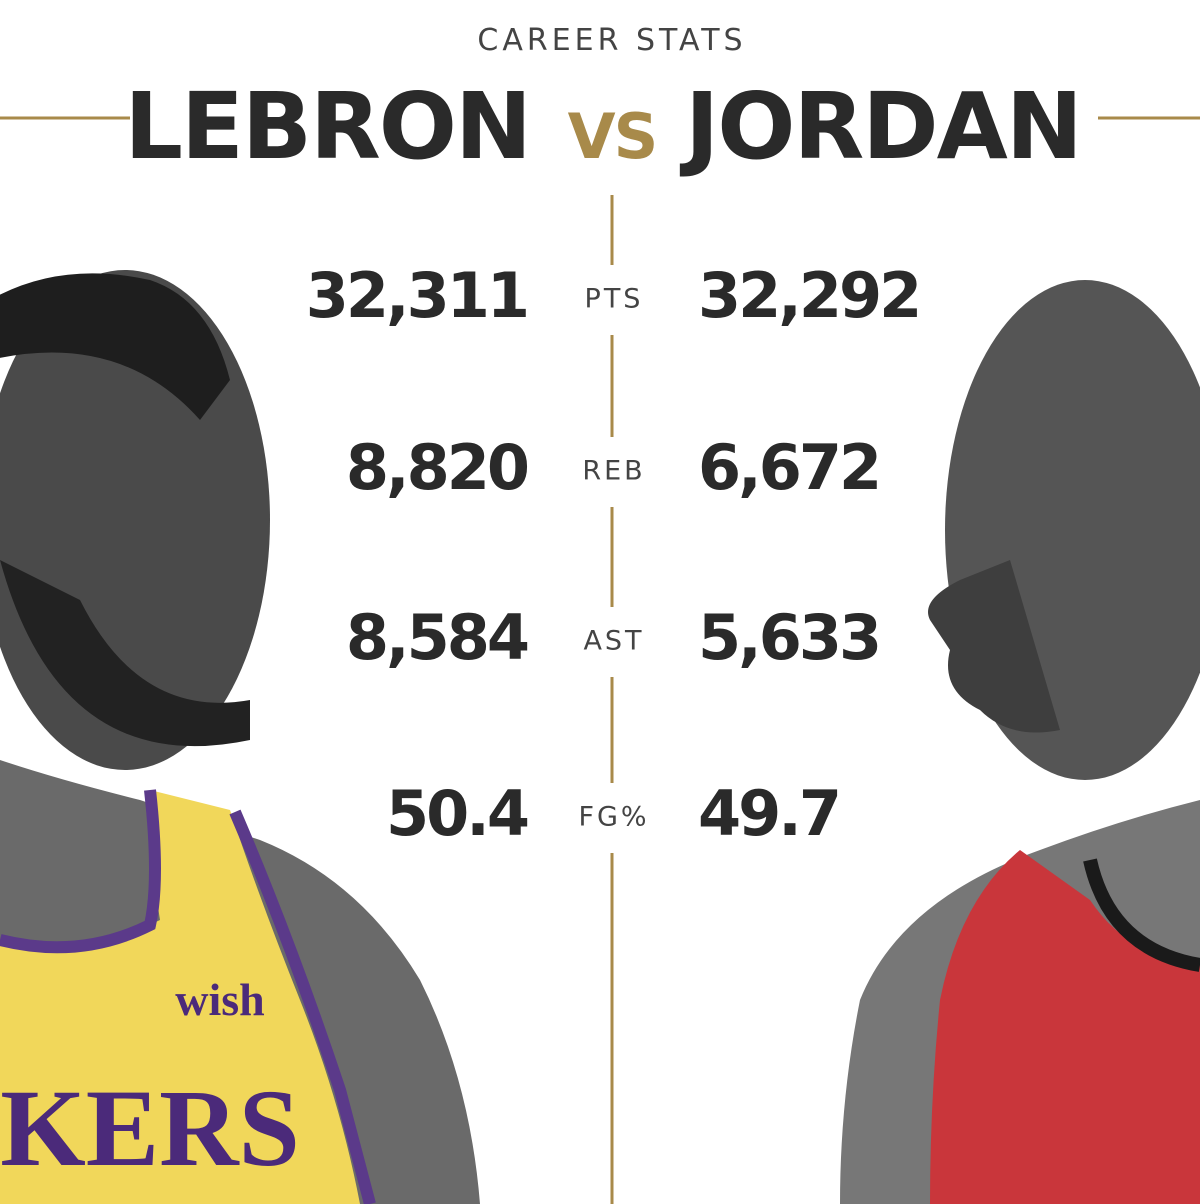  I want to click on stat-label: FG%, so click(613, 817).